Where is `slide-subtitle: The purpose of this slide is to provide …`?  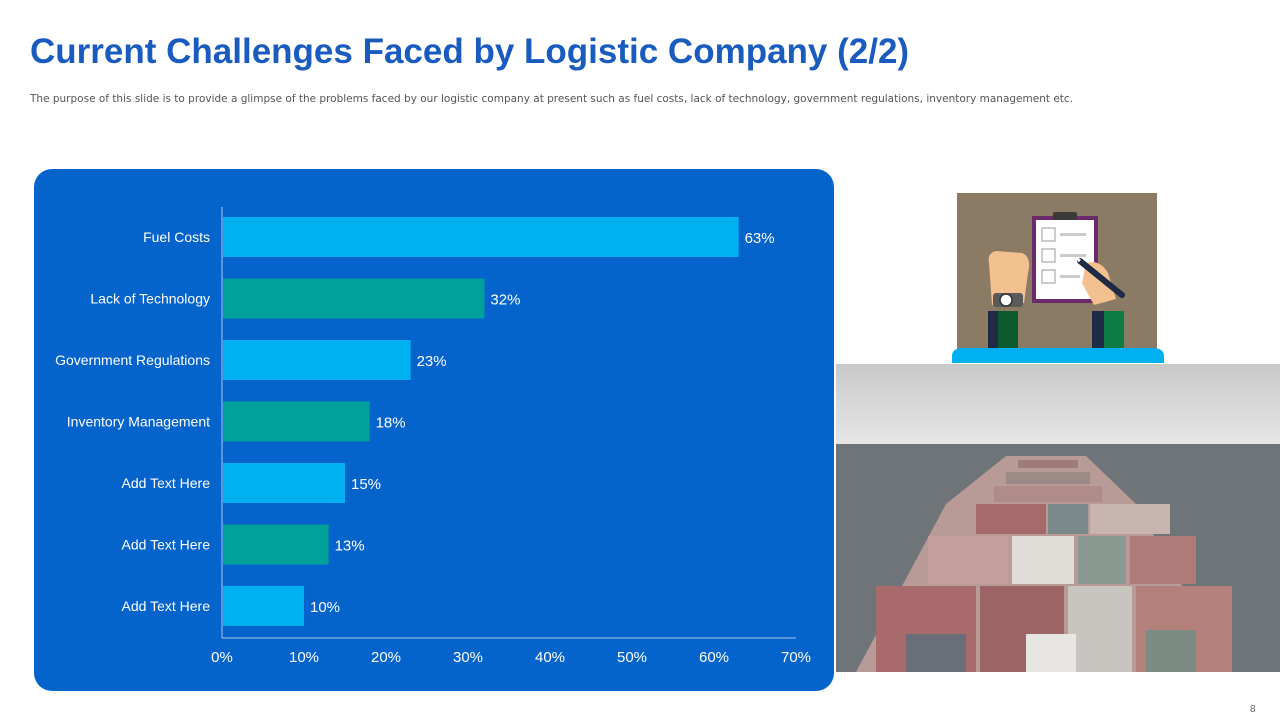
slide-subtitle: The purpose of this slide is to provide … is located at coordinates (552, 99).